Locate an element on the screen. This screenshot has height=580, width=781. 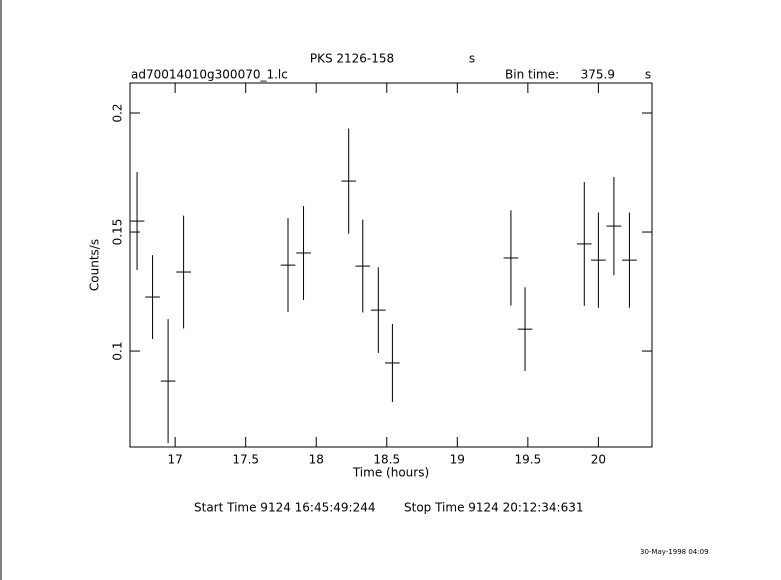
file-name: ad70014010g300070_1.lc is located at coordinates (209, 75).